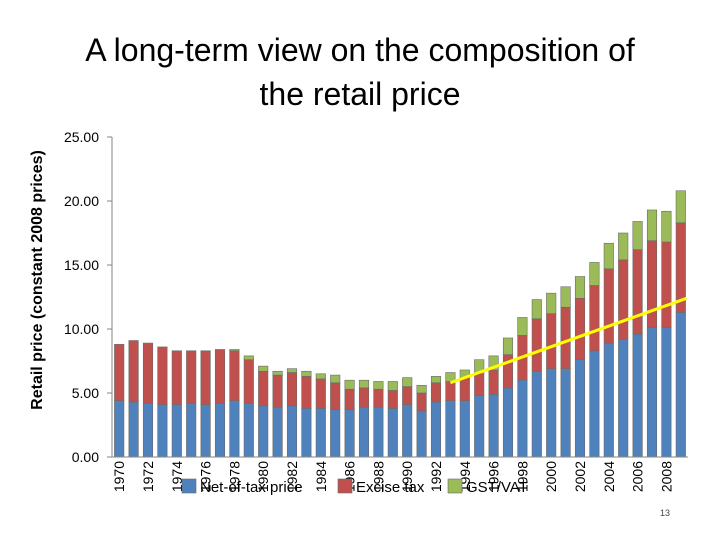 This screenshot has width=720, height=540. Describe the element at coordinates (536, 345) in the screenshot. I see `bar-segment-excise-tax-1999` at that location.